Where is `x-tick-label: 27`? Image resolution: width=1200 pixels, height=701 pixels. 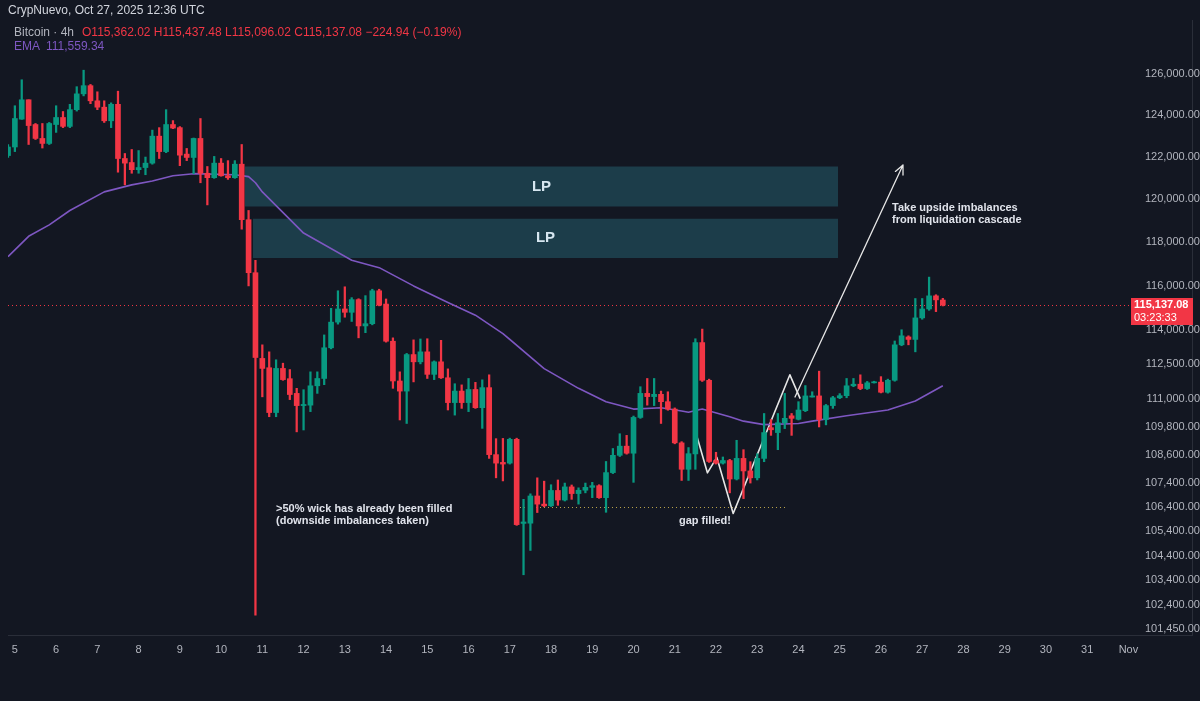
x-tick-label: 27 is located at coordinates (922, 648).